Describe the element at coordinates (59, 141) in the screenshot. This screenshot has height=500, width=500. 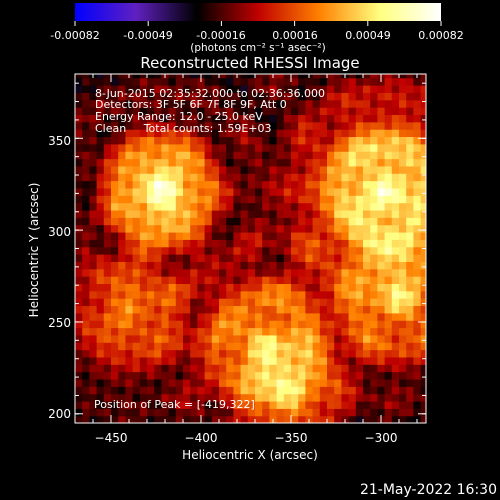
I see `y-tick-label: 350` at that location.